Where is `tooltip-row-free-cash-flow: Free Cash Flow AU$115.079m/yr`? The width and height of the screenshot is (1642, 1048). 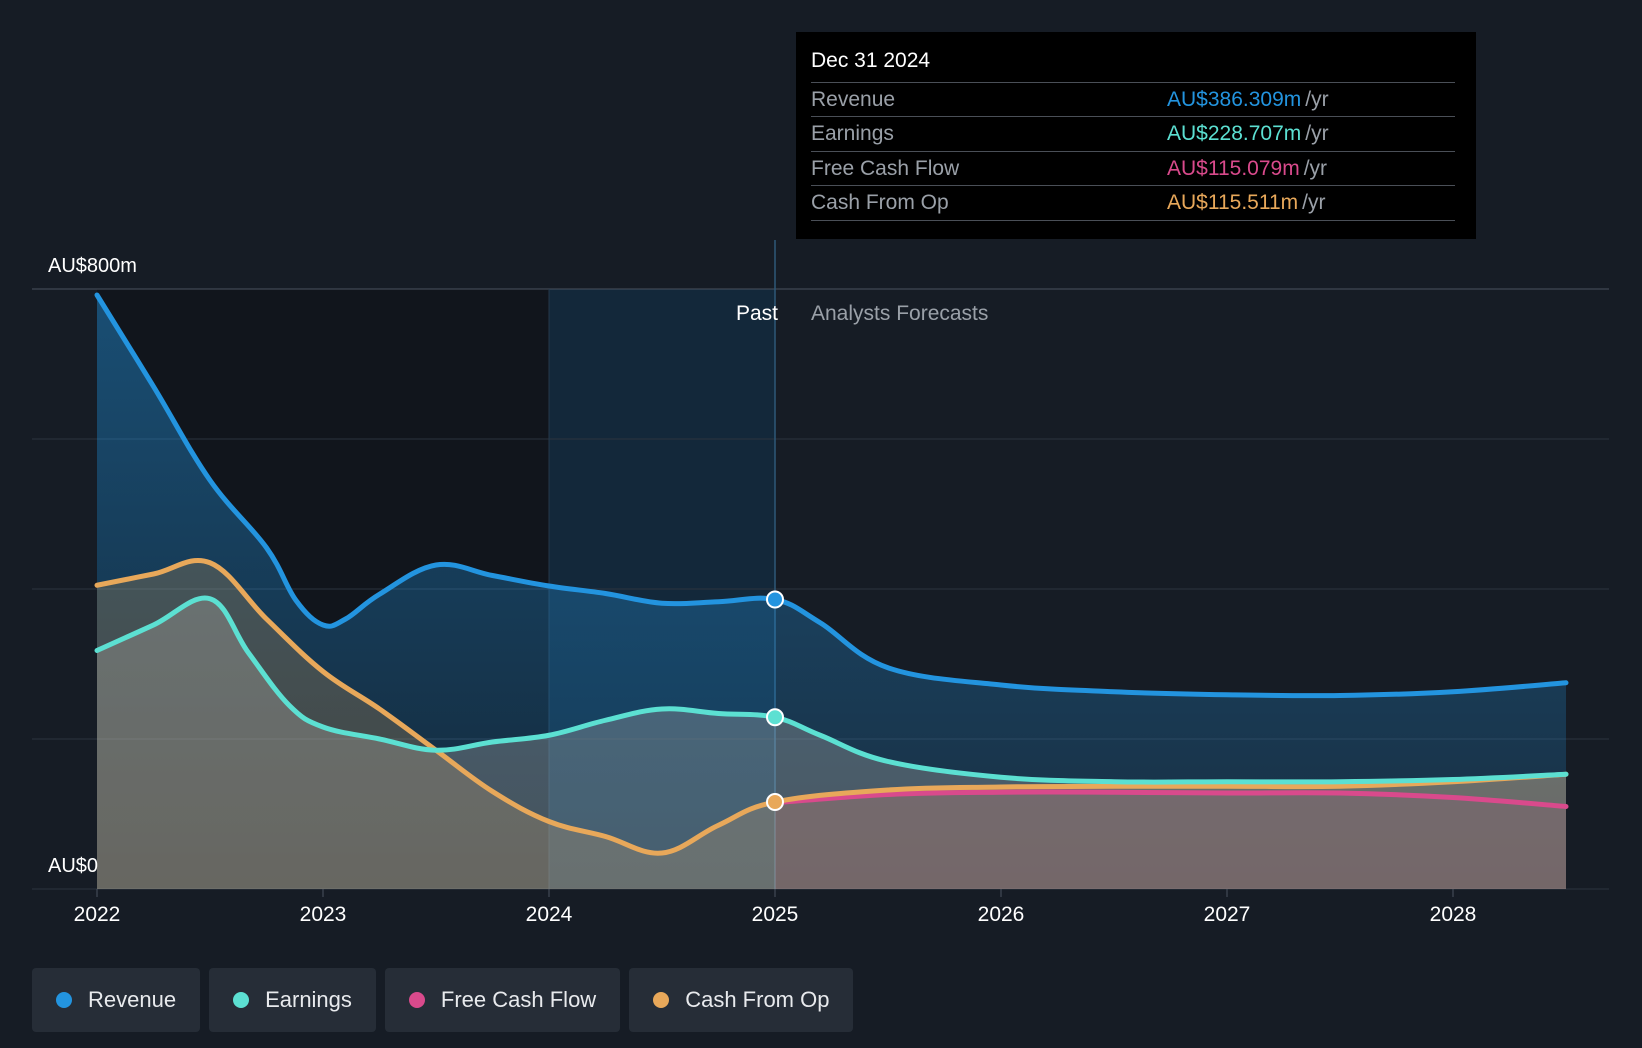 tooltip-row-free-cash-flow: Free Cash Flow AU$115.079m/yr is located at coordinates (1133, 168).